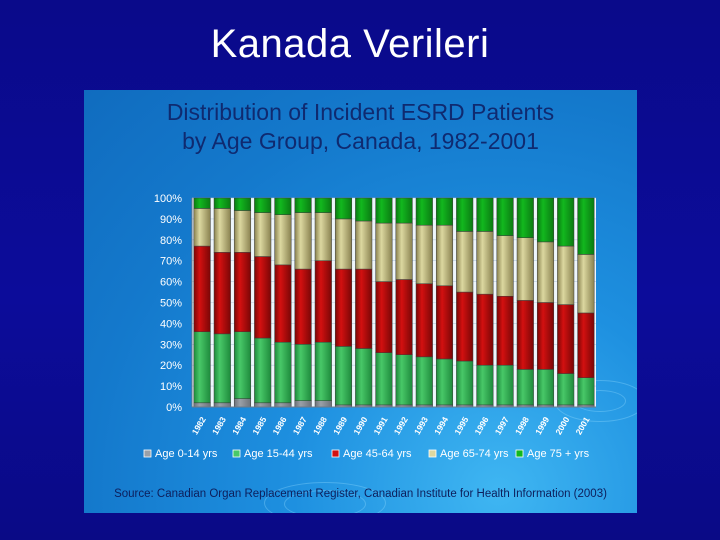 The height and width of the screenshot is (540, 720). Describe the element at coordinates (340, 426) in the screenshot. I see `x-tick-label: 1989` at that location.